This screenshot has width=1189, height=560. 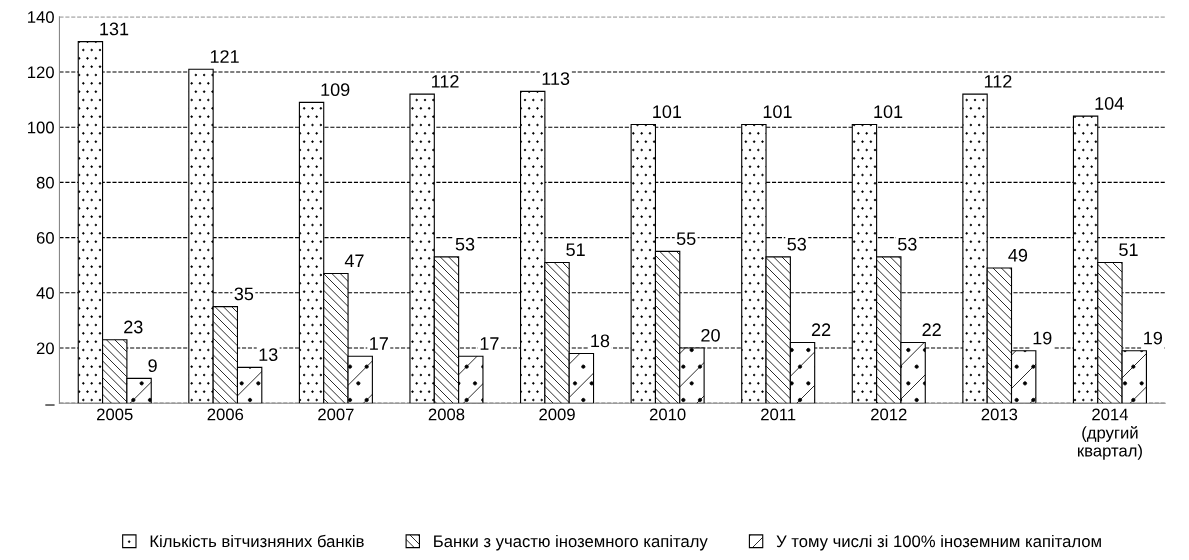 I want to click on legend-label: Кількість вітчизняних банків, so click(x=257, y=541).